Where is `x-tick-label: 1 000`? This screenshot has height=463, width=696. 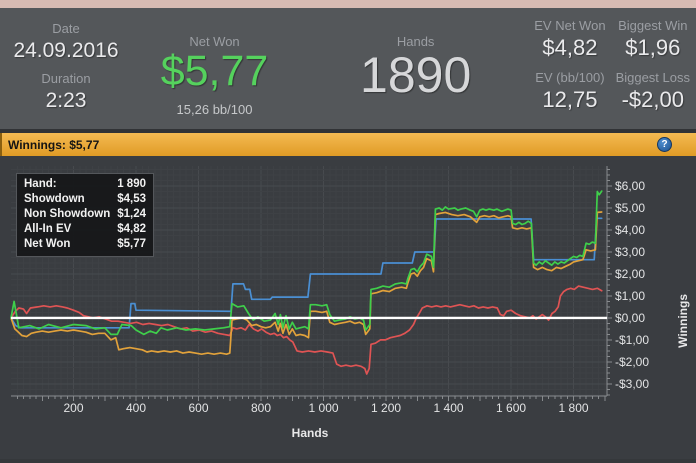 x-tick-label: 1 000 is located at coordinates (324, 408).